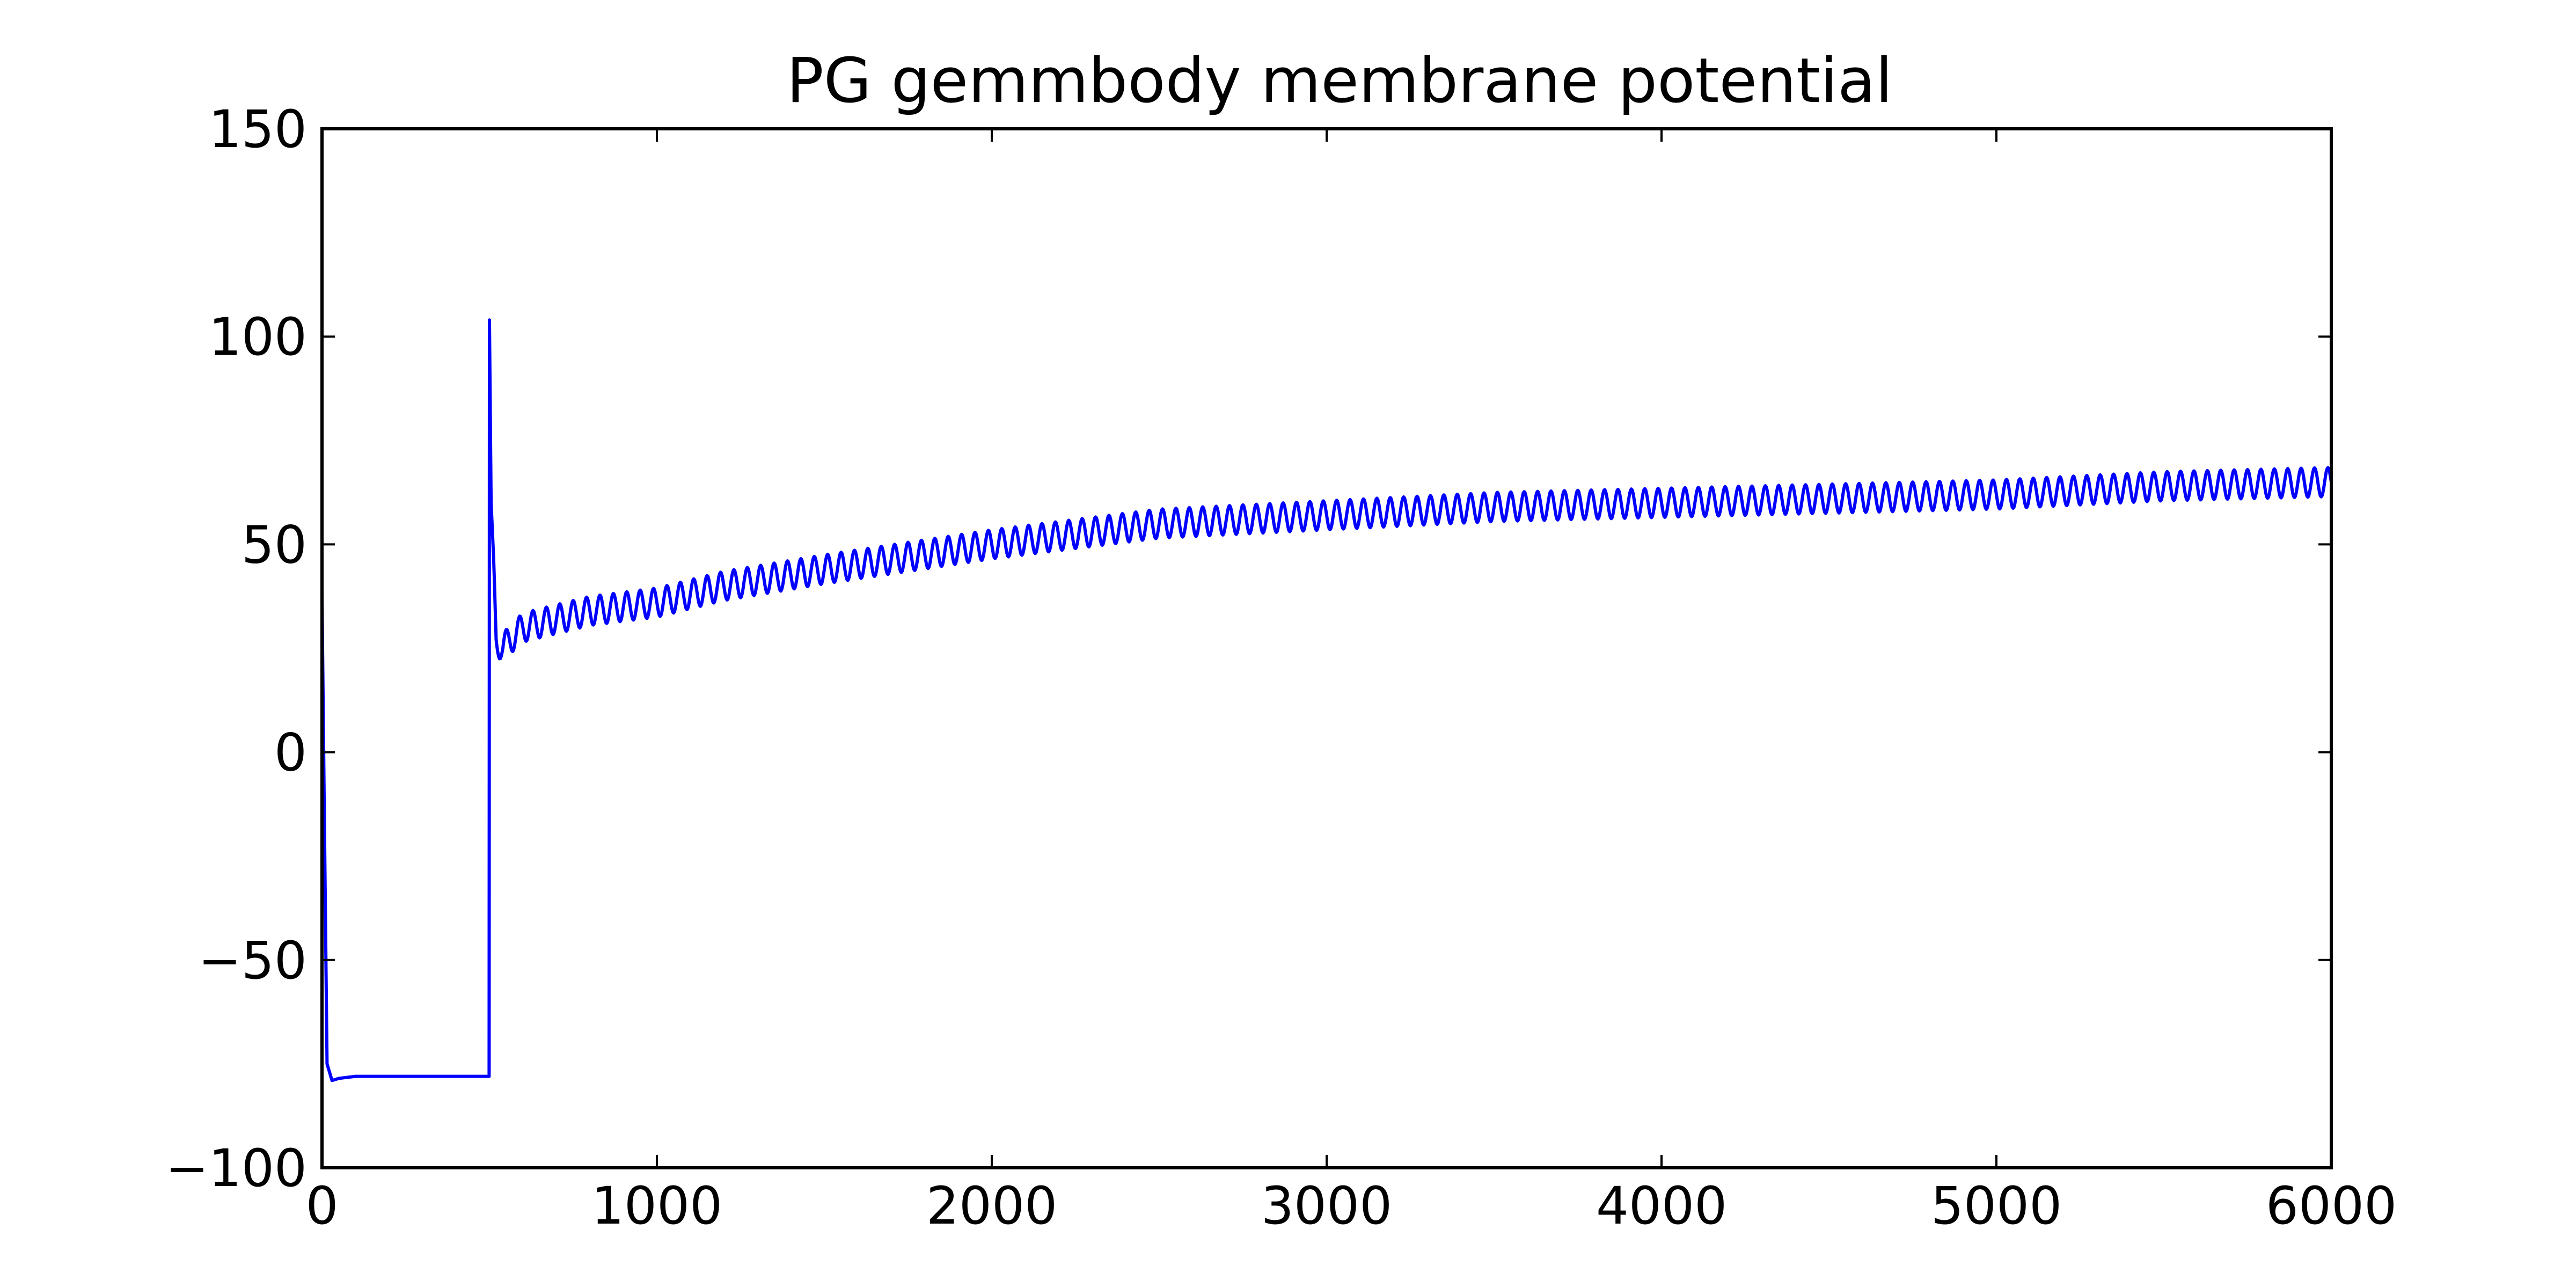  Describe the element at coordinates (274, 545) in the screenshot. I see `y-tick-label: 50` at that location.